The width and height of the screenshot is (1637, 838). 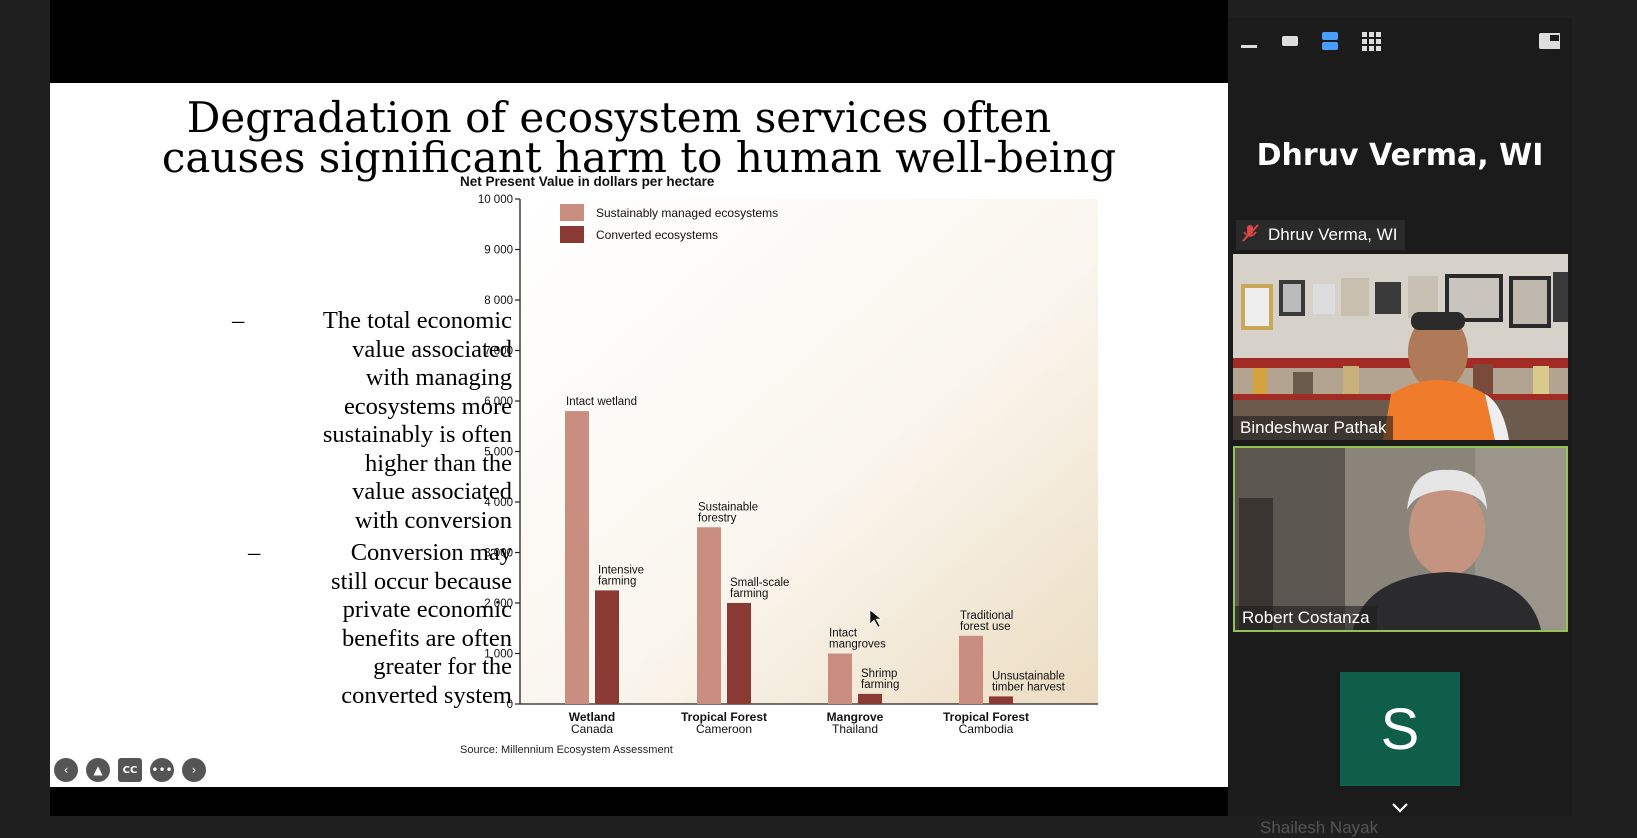 I want to click on bullet-line: benefits are often, so click(x=426, y=638).